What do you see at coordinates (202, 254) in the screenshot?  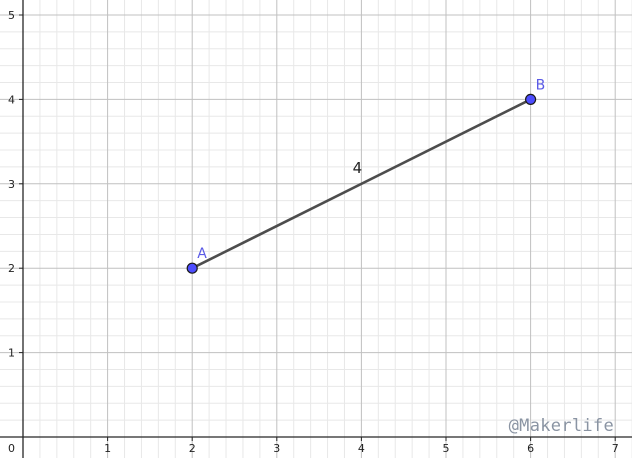 I see `point-label-a: A` at bounding box center [202, 254].